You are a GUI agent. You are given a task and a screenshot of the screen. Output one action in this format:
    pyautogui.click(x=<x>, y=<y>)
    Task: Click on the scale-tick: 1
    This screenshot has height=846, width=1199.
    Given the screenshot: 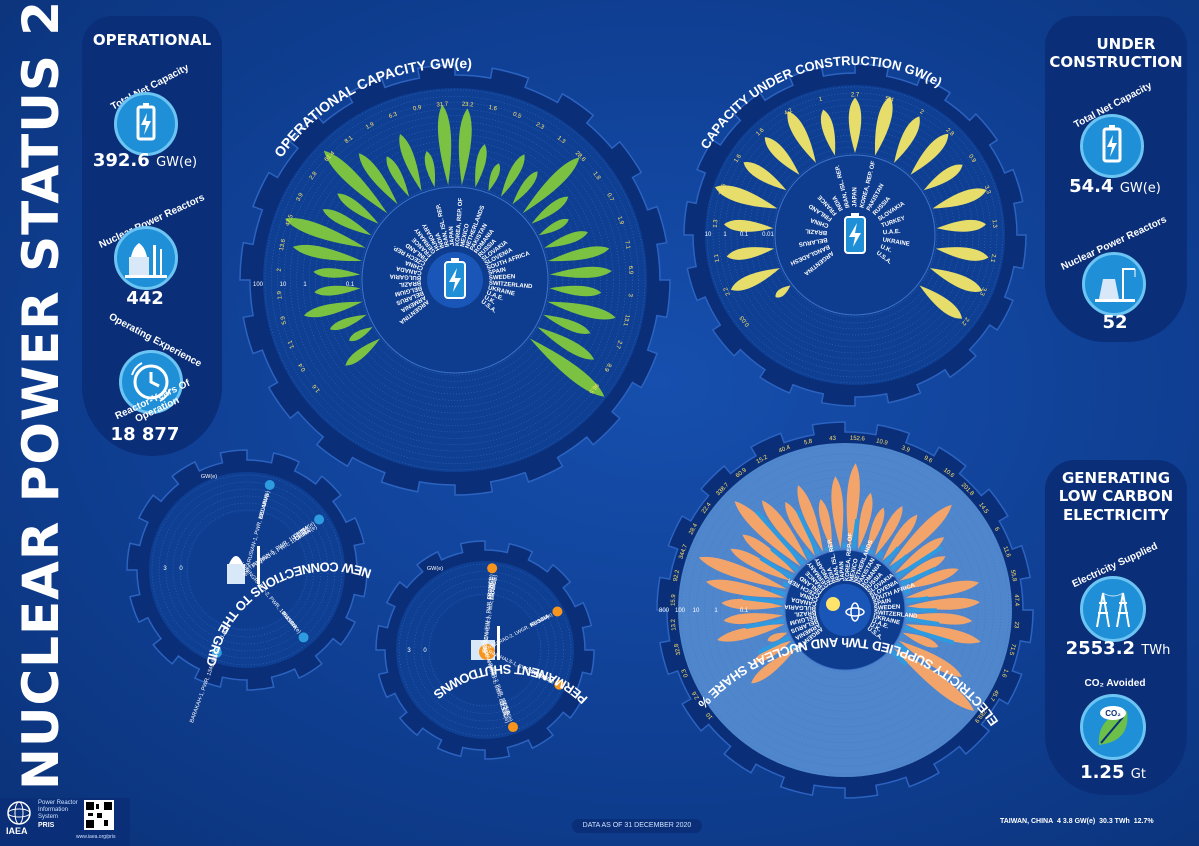 What is the action you would take?
    pyautogui.click(x=725, y=235)
    